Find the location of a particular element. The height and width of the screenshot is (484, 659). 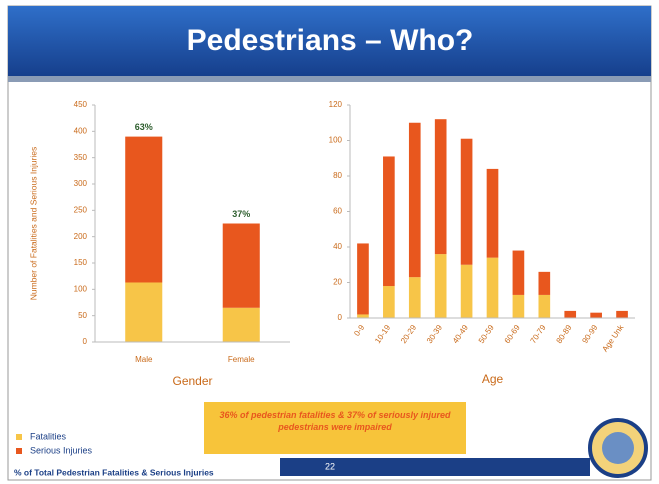

slide-title: Pedestrians – Who? is located at coordinates (330, 40).